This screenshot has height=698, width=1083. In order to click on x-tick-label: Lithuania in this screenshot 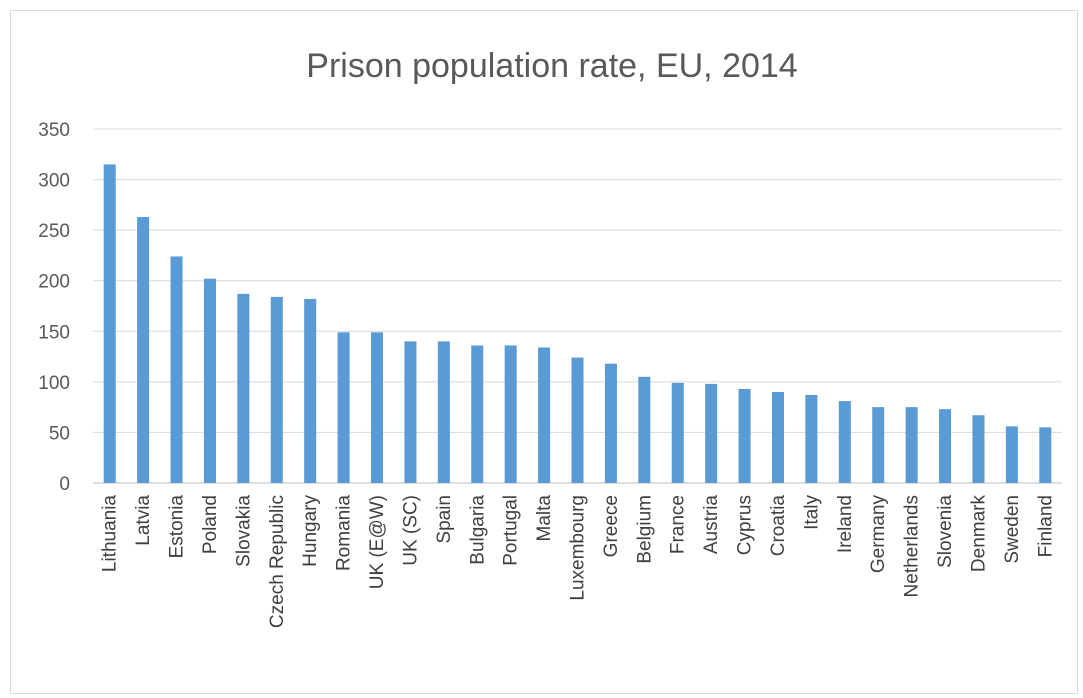, I will do `click(110, 534)`.